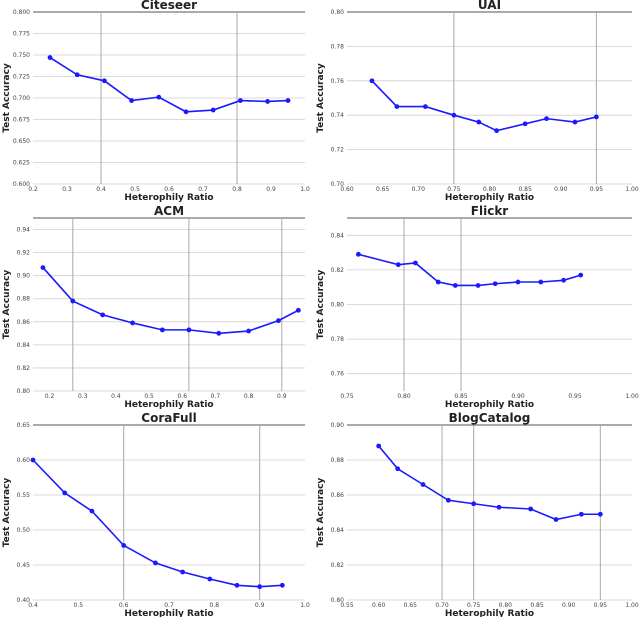 The width and height of the screenshot is (640, 617). I want to click on y-tick-label: 0.700, so click(21, 98).